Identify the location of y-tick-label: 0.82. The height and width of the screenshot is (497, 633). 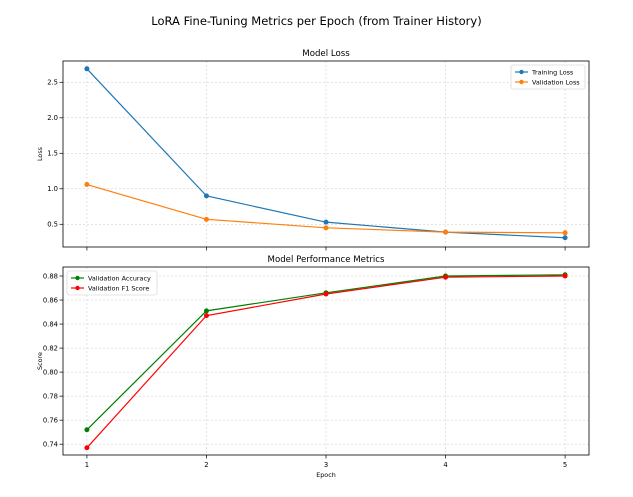
(50, 348).